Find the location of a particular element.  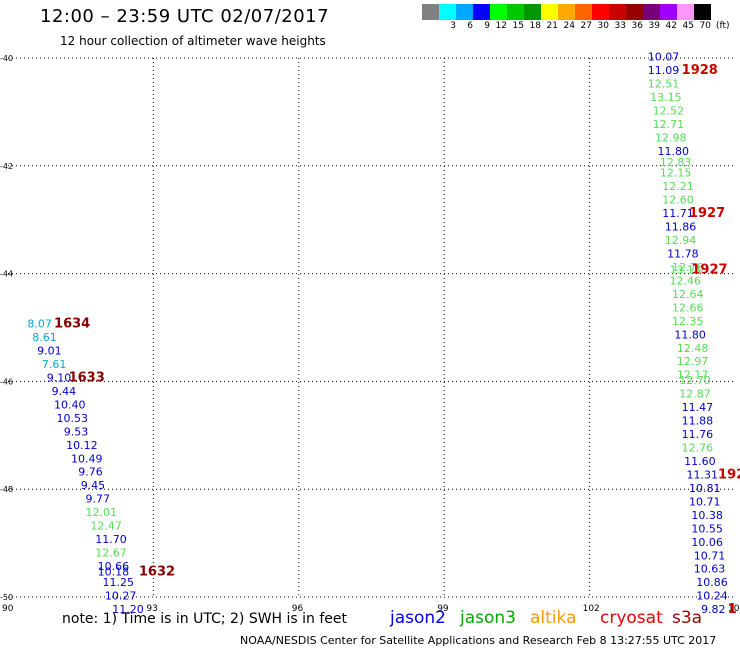

legend-satellite-altika: altika is located at coordinates (553, 618).